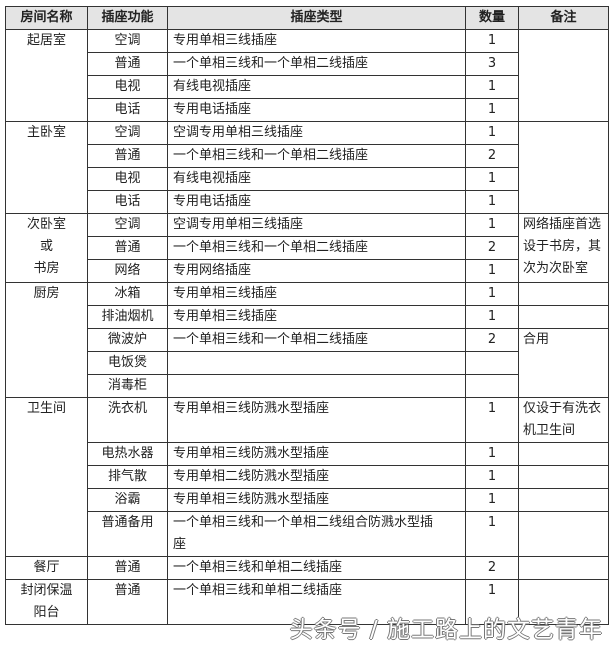 The image size is (613, 650). What do you see at coordinates (127, 454) in the screenshot?
I see `socket-function: 电热水器` at bounding box center [127, 454].